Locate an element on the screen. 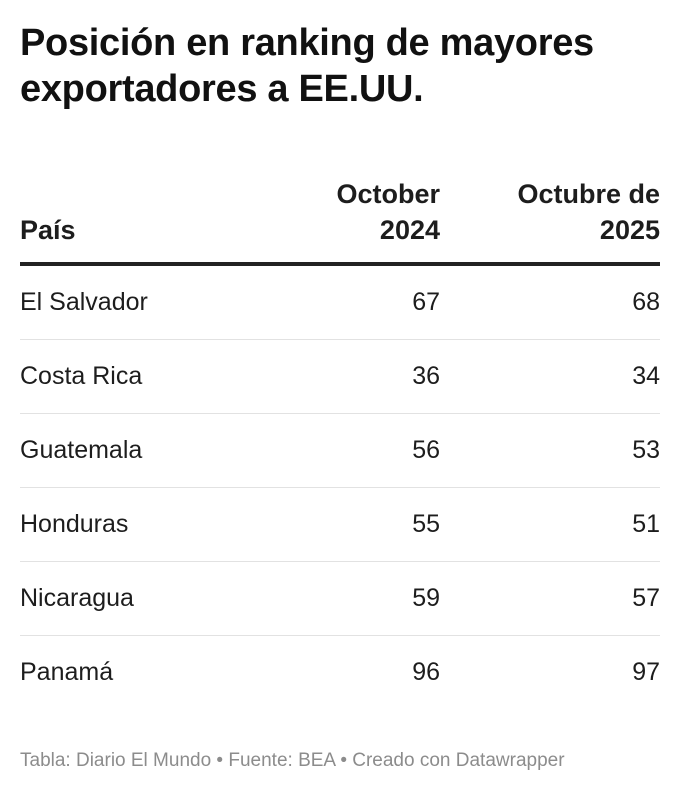 This screenshot has height=796, width=680. table-row: Nicaragua 59 57 is located at coordinates (340, 598).